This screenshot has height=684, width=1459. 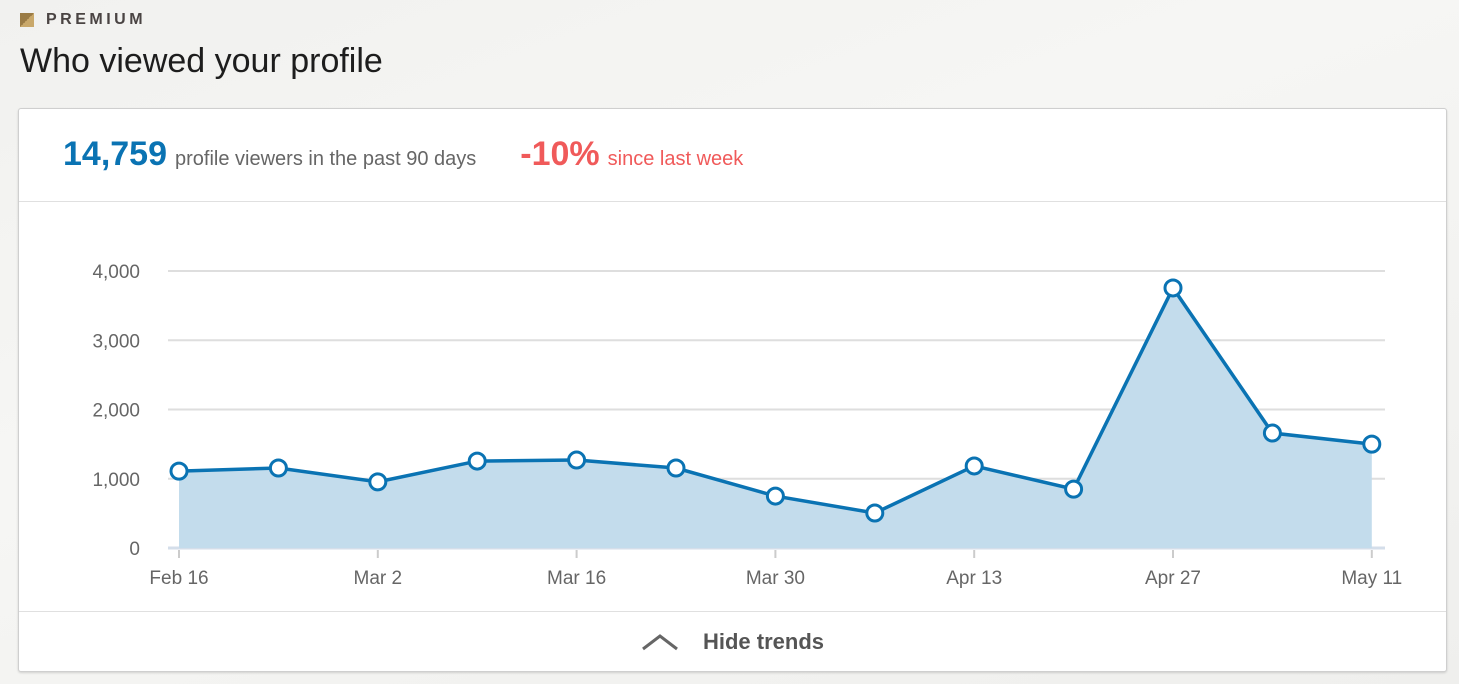 I want to click on y-tick-label: 0, so click(x=134, y=549).